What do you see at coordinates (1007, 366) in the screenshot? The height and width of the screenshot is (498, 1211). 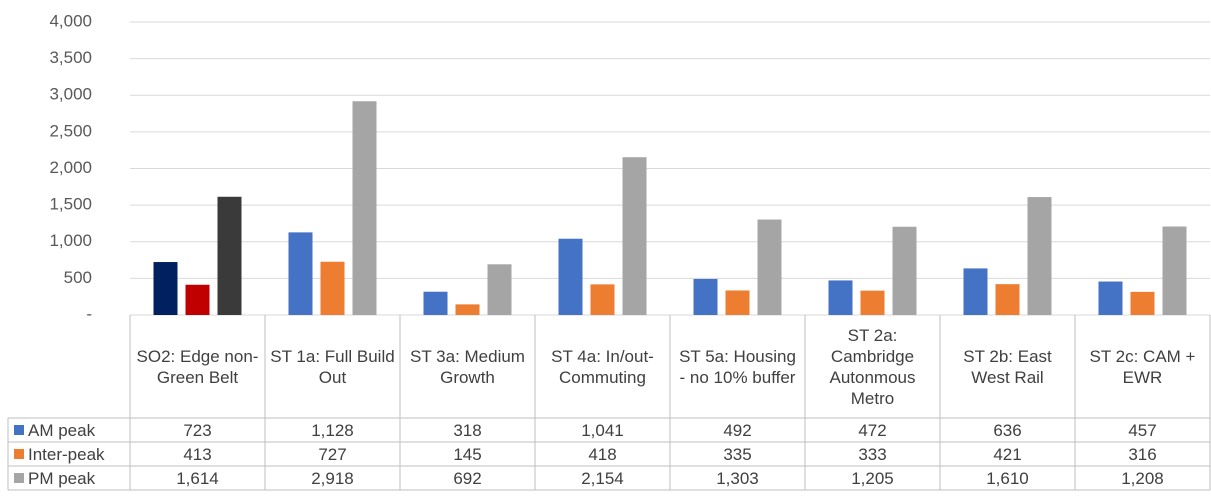 I see `category-header: ST 2b: East West Rail` at bounding box center [1007, 366].